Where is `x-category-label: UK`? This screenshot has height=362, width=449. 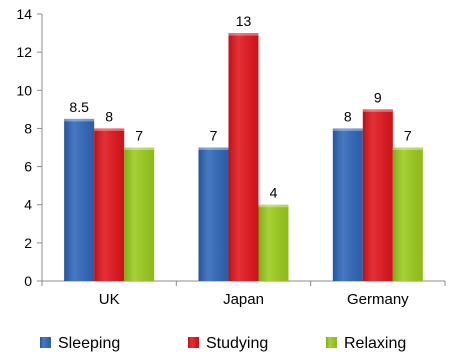
x-category-label: UK is located at coordinates (109, 299).